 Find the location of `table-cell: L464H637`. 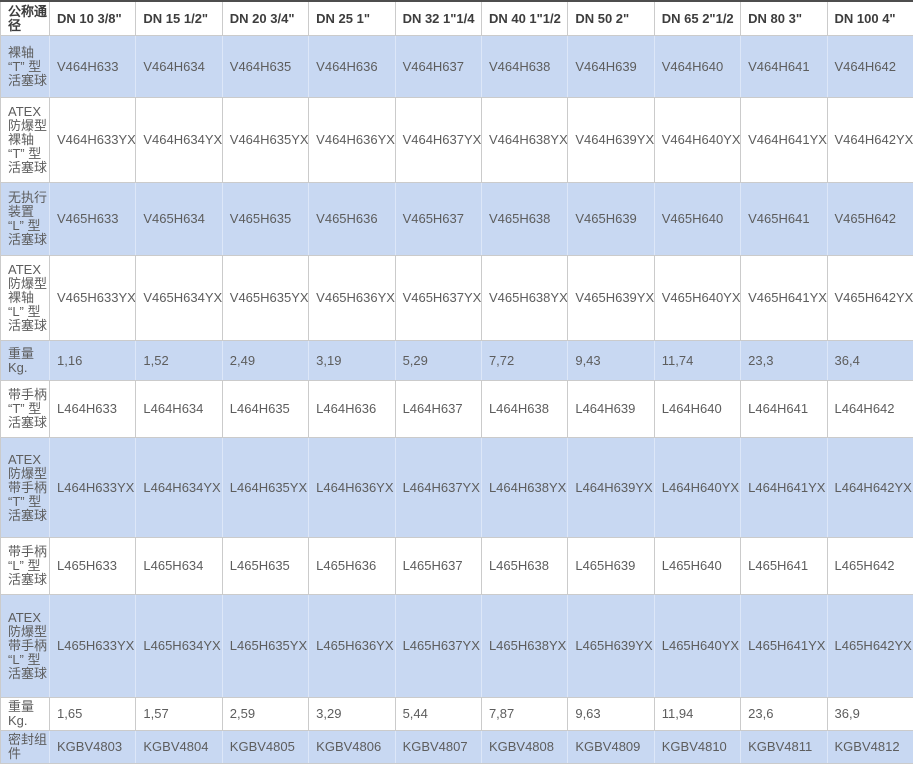

table-cell: L464H637 is located at coordinates (438, 409).